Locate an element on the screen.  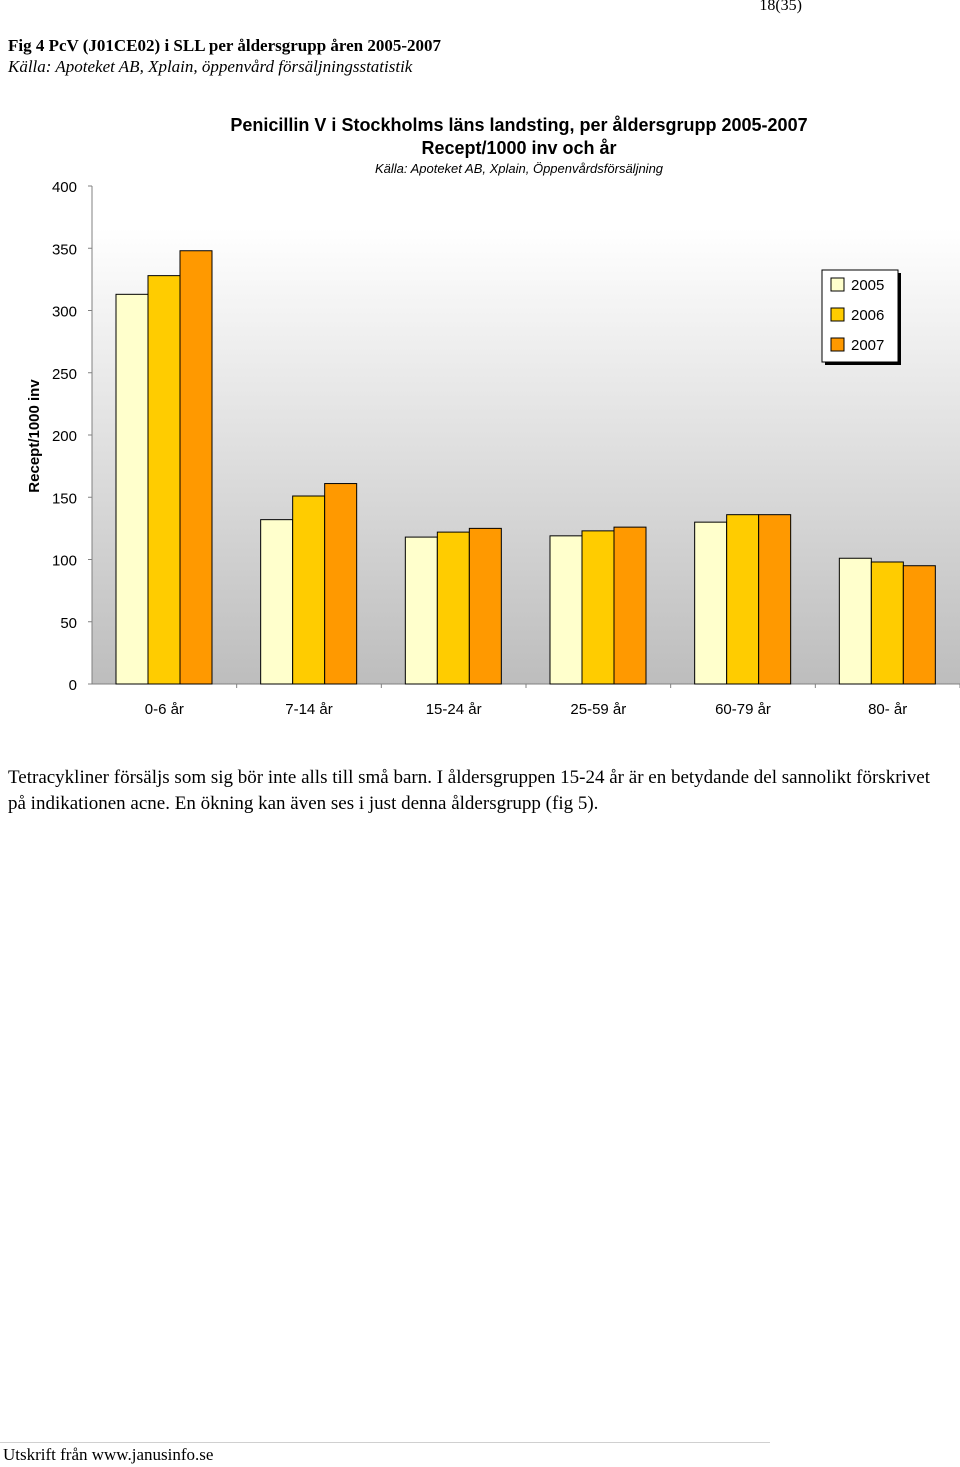
y-tick-label: 350 is located at coordinates (64, 249).